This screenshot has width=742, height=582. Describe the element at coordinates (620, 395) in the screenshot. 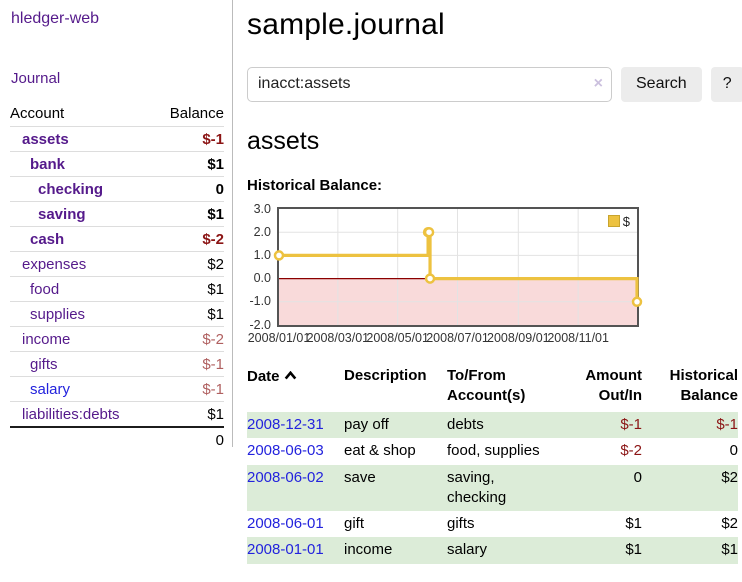

I see `amount-header-line2: Out/In` at that location.